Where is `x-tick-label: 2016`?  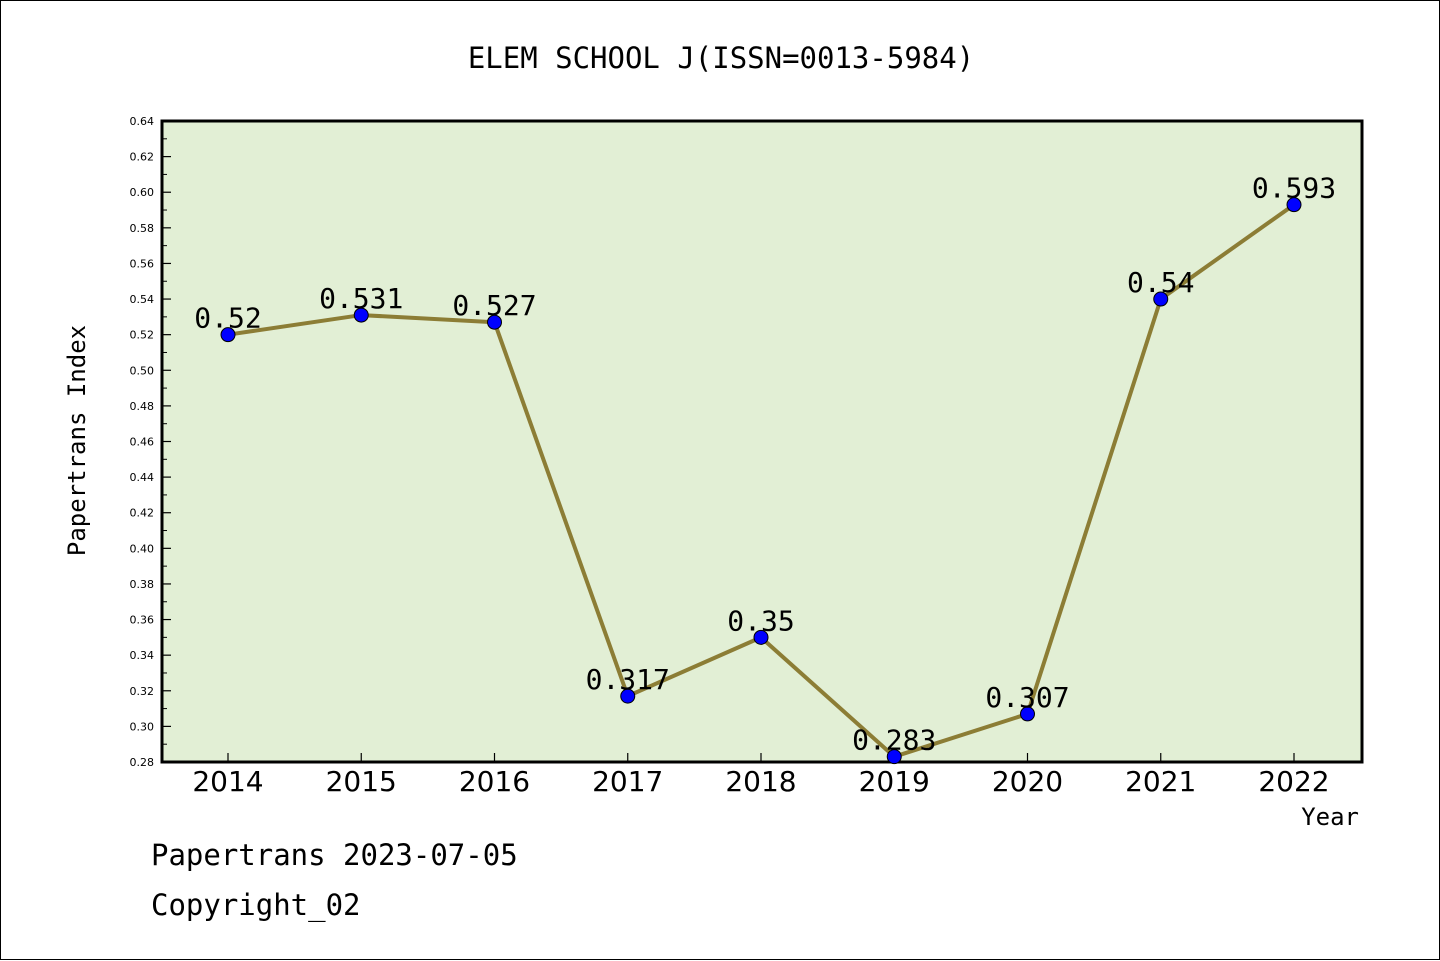 x-tick-label: 2016 is located at coordinates (494, 781).